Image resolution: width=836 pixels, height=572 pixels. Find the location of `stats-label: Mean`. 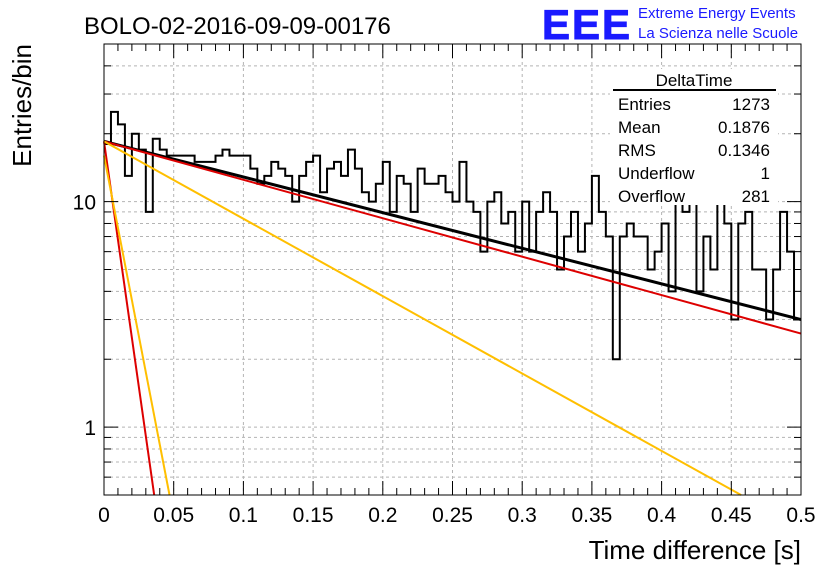

stats-label: Mean is located at coordinates (639, 127).